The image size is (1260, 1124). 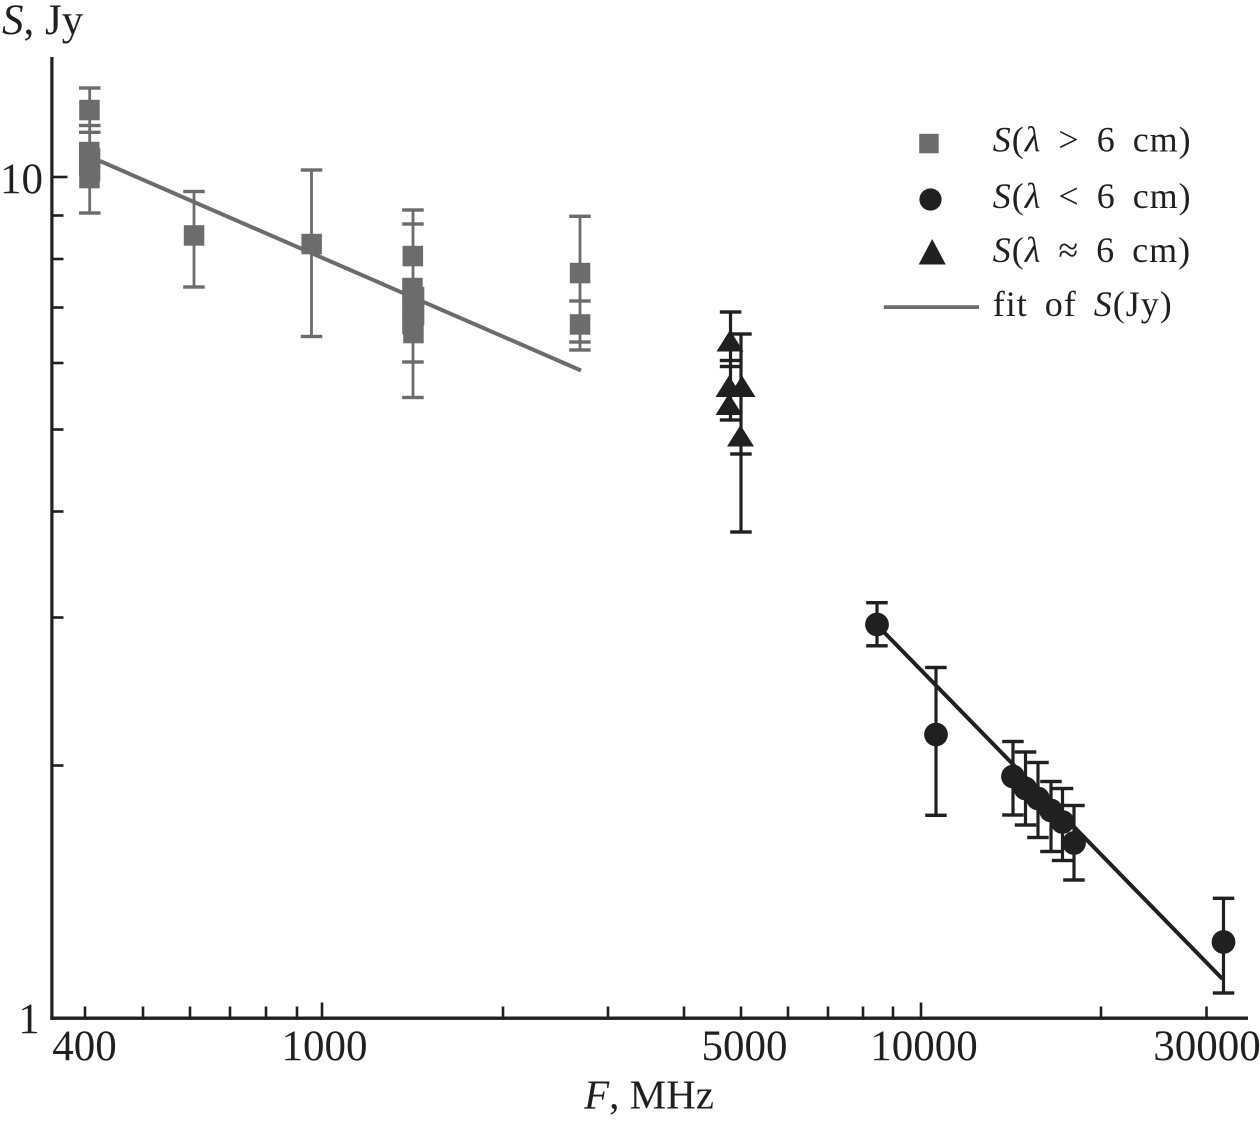 I want to click on svg-text: fit of S(Jy), so click(x=1083, y=304).